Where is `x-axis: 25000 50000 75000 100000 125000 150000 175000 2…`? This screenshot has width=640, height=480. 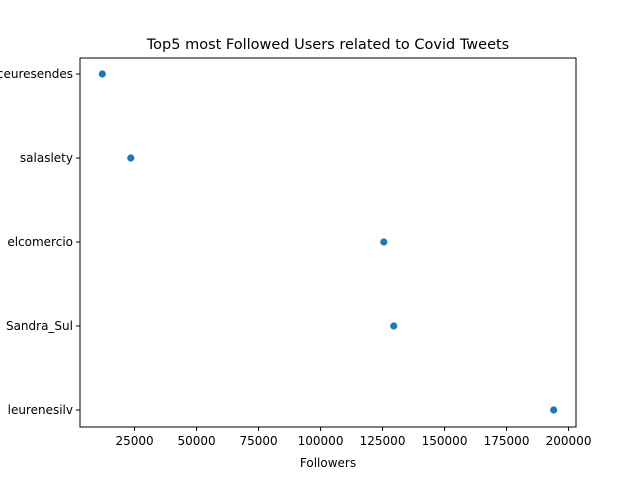
x-axis: 25000 50000 75000 100000 125000 150000 175000 2… is located at coordinates (353, 437).